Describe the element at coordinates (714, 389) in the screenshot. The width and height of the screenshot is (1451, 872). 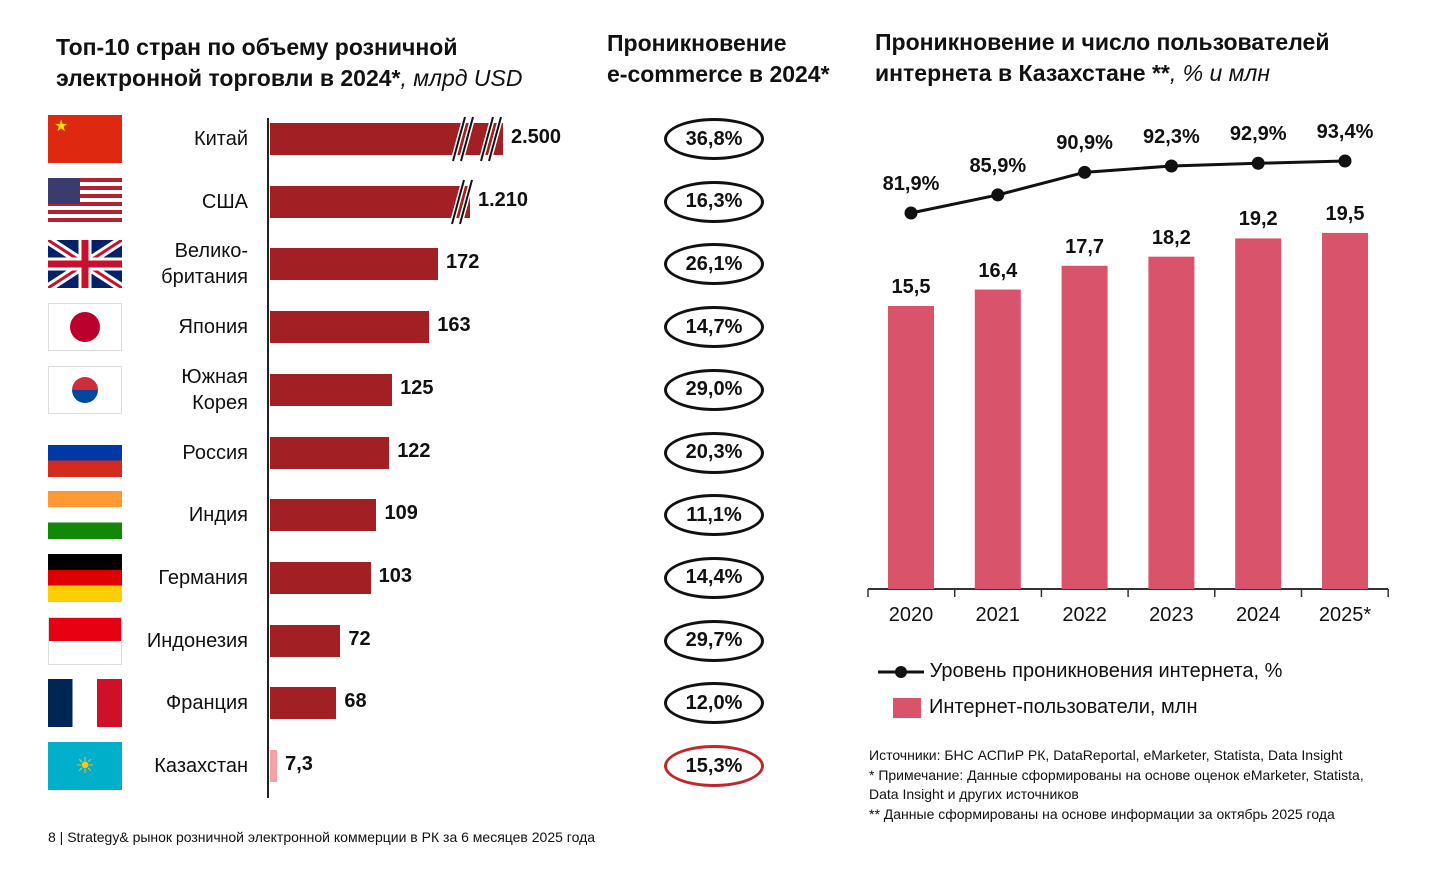
I see `penetration-badge: 29,0%` at that location.